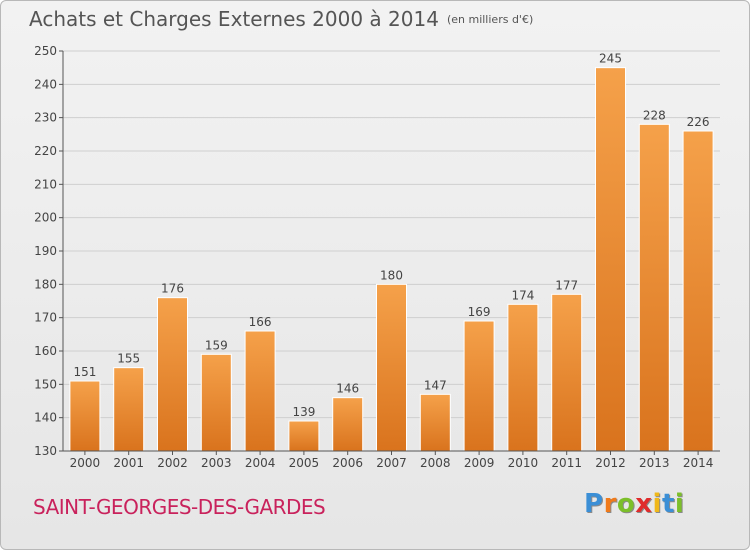  I want to click on bar-2004, so click(260, 391).